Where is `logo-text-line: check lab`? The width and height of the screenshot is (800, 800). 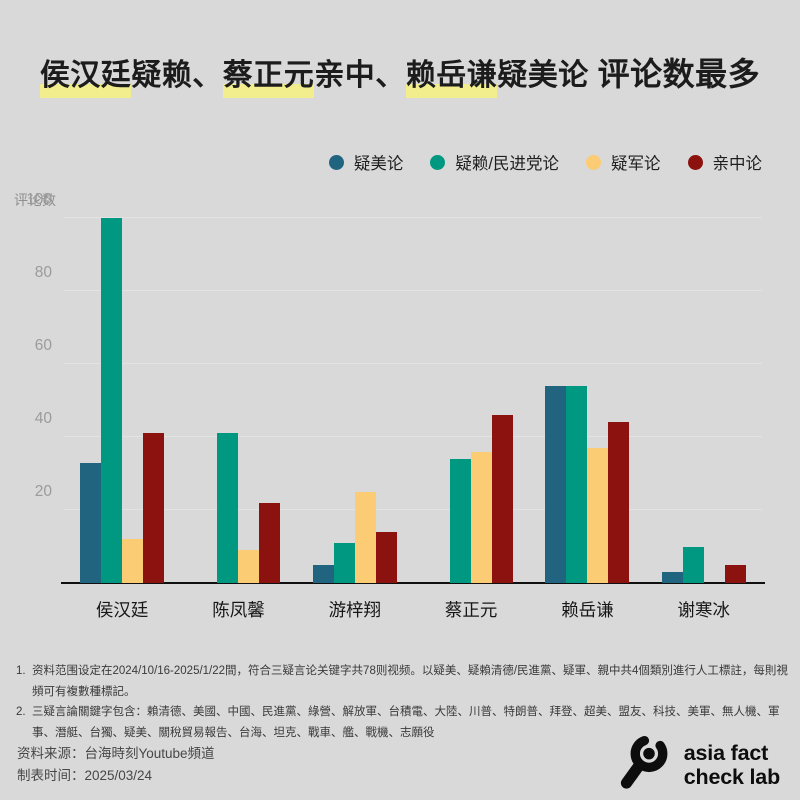 logo-text-line: check lab is located at coordinates (731, 776).